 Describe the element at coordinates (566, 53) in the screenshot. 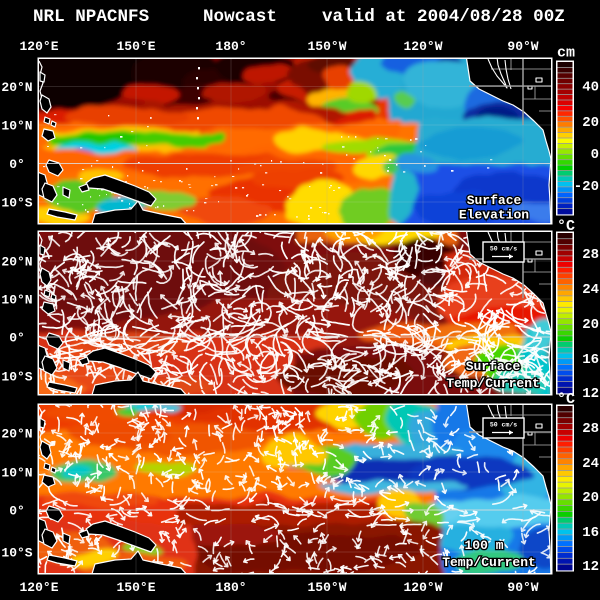

I see `svg-text: cm` at that location.